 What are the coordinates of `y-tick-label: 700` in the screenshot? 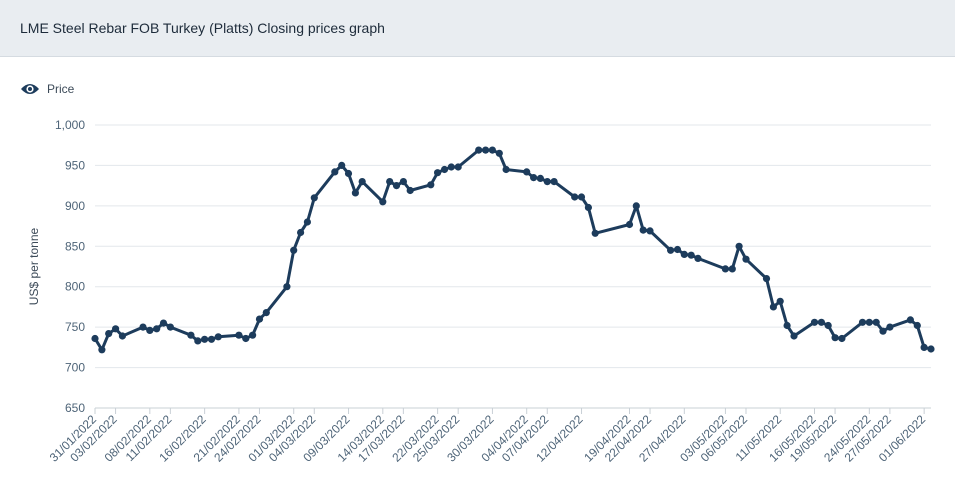 It's located at (75, 368).